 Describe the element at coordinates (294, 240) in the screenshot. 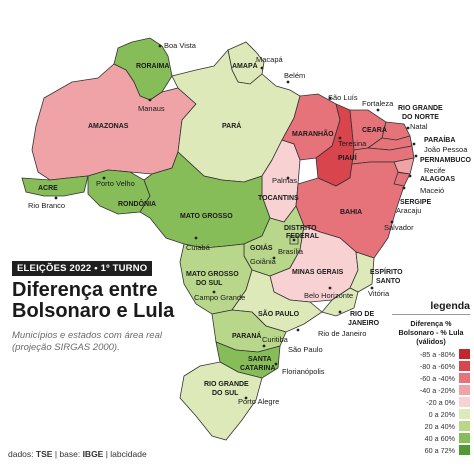

I see `city-dot-brasilia` at that location.